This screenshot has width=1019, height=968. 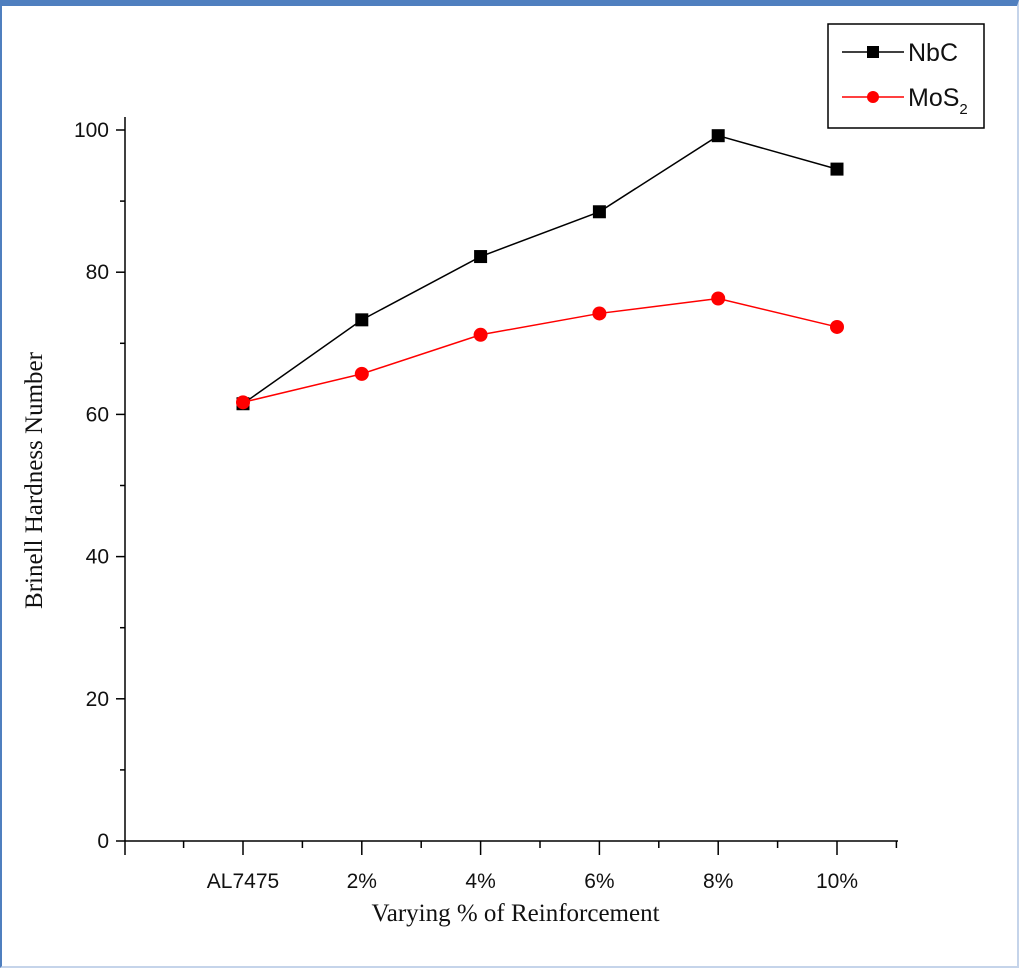 I want to click on x-tick-label: 4%, so click(x=480, y=881).